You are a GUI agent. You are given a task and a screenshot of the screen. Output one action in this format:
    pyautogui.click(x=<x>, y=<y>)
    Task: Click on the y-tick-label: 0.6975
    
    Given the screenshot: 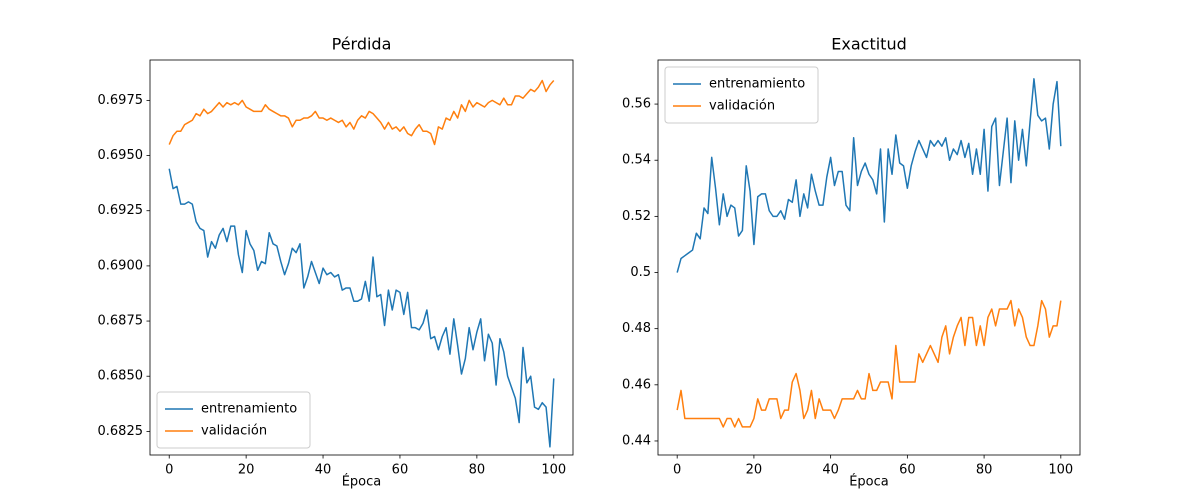 What is the action you would take?
    pyautogui.click(x=121, y=100)
    